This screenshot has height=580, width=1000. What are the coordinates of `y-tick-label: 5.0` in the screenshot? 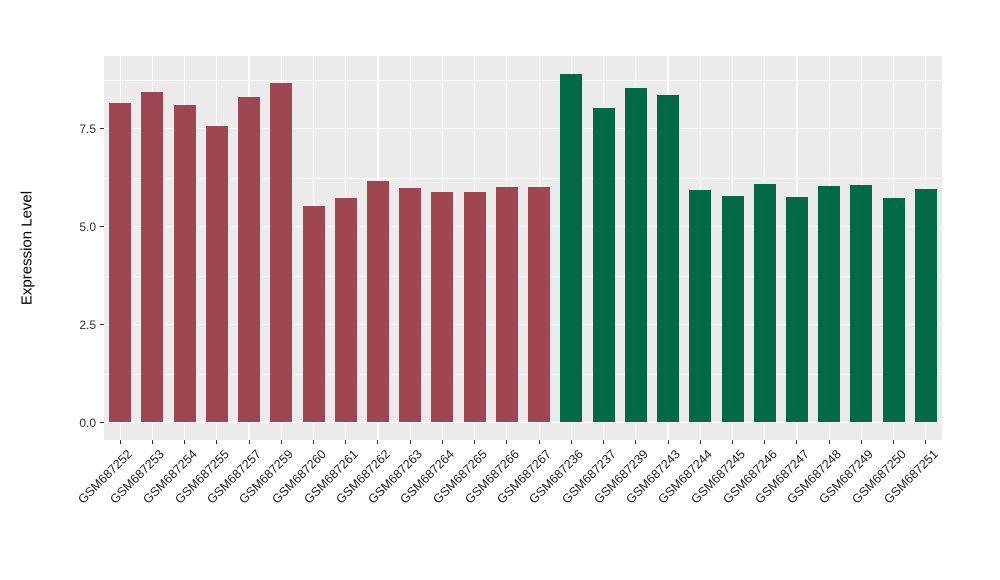 It's located at (87, 226).